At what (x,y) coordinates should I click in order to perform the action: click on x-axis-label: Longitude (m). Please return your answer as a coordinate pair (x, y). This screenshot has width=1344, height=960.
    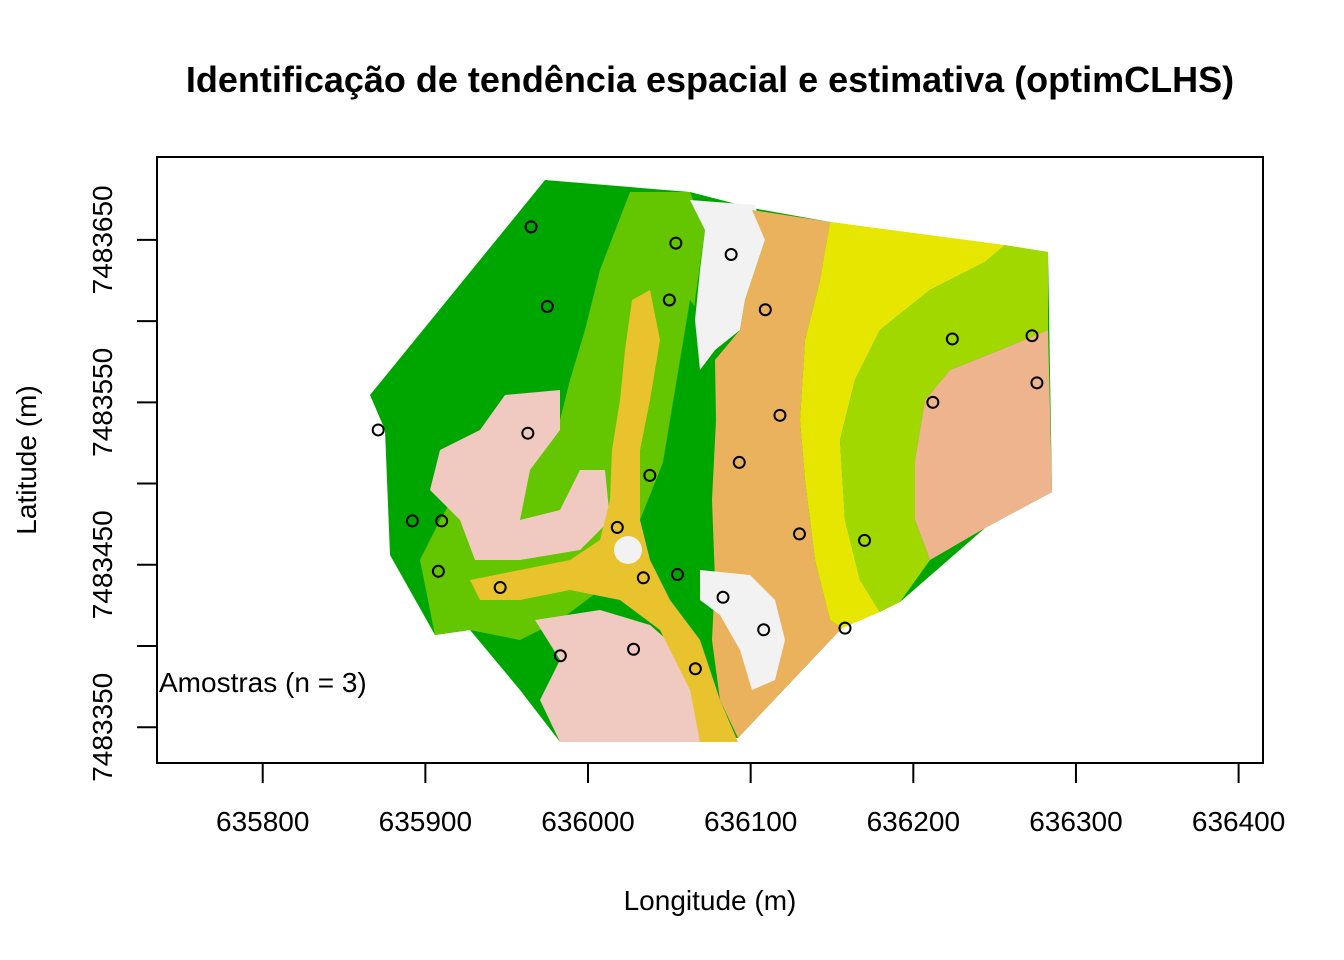
    Looking at the image, I should click on (710, 900).